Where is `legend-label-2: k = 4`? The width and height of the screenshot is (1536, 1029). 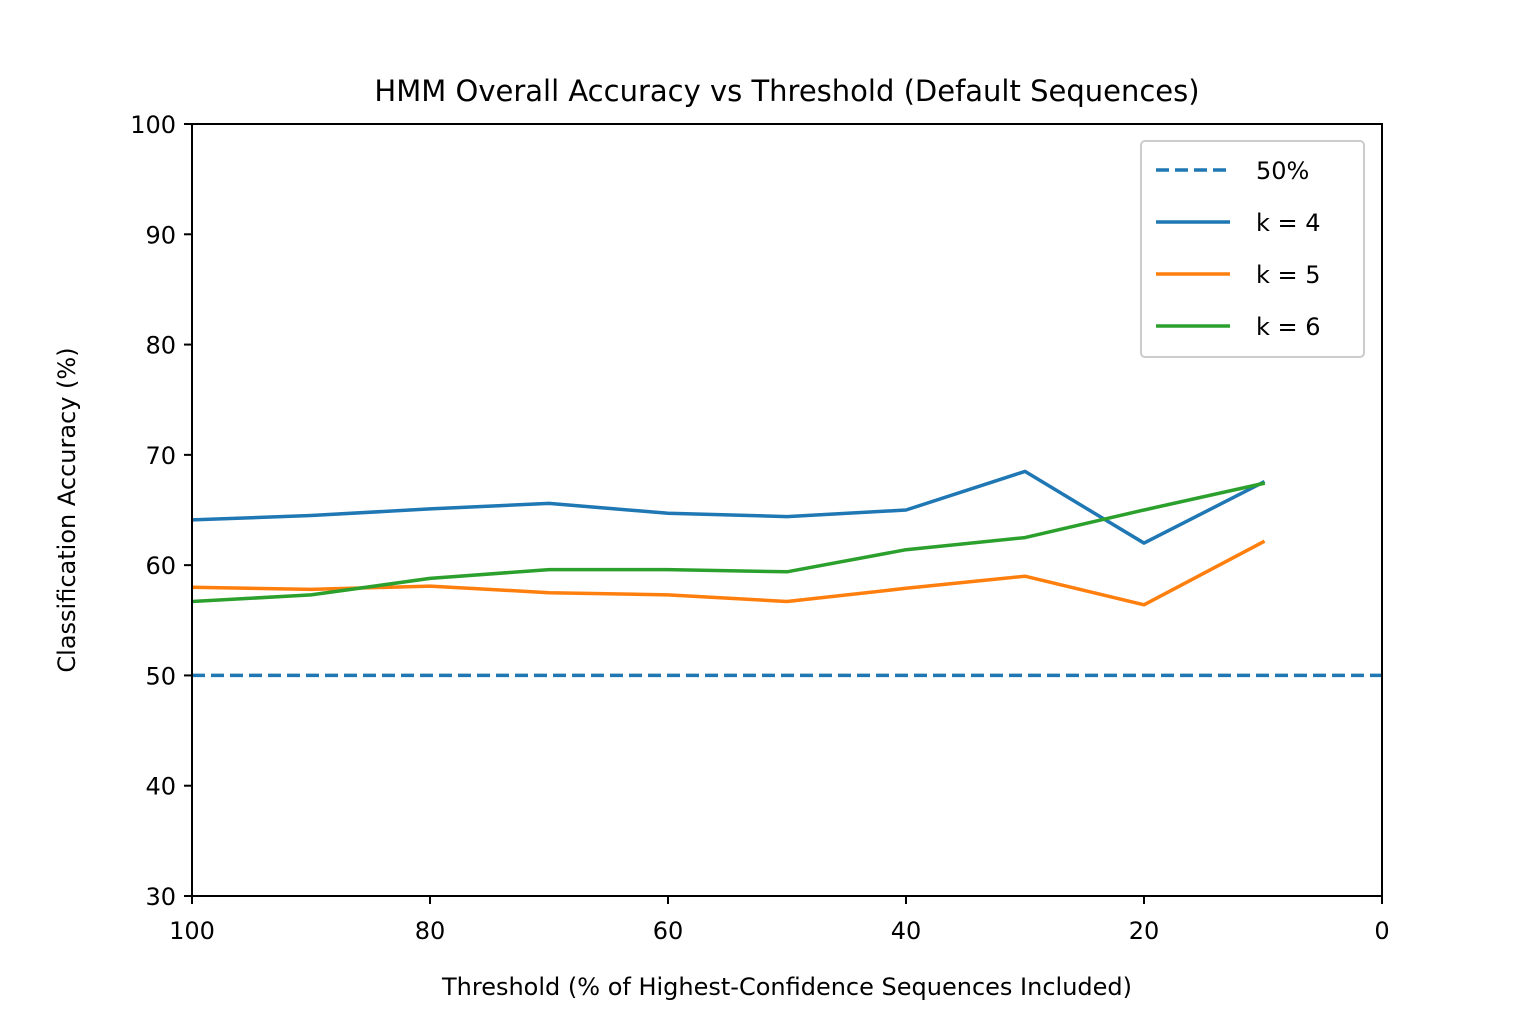
legend-label-2: k = 4 is located at coordinates (1288, 223).